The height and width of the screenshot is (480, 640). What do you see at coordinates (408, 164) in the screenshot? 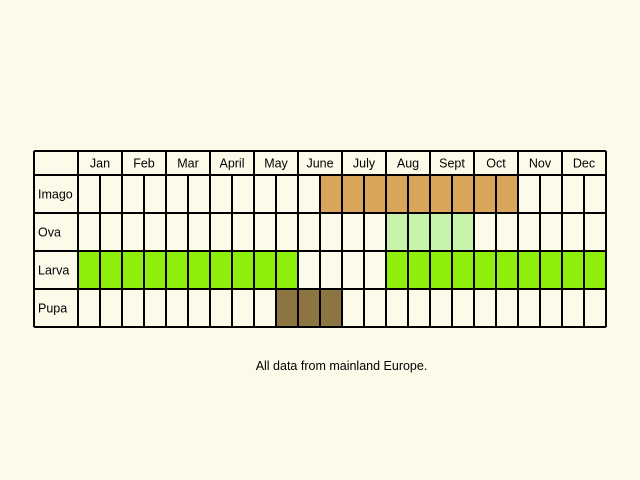
I see `month-label-aug: Aug` at bounding box center [408, 164].